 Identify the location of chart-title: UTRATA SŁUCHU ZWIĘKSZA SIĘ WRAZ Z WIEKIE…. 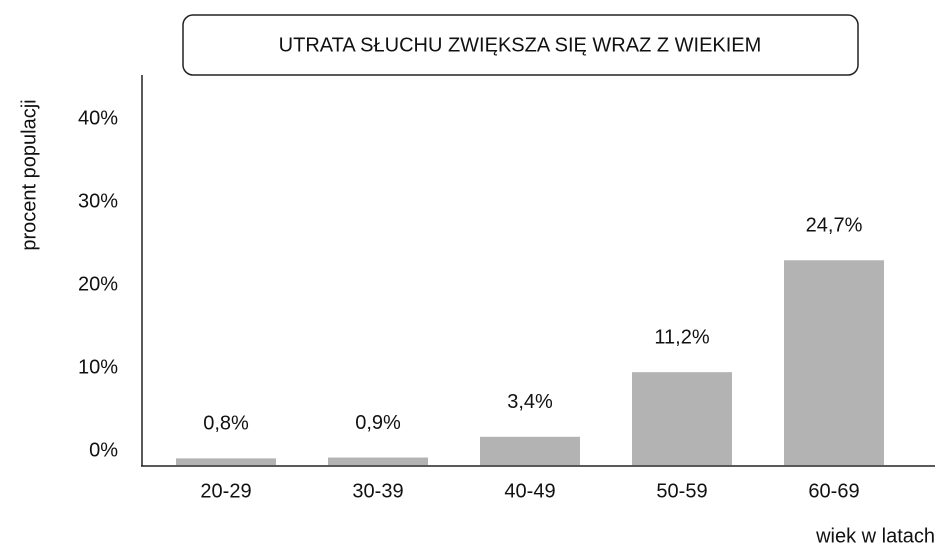
(520, 45).